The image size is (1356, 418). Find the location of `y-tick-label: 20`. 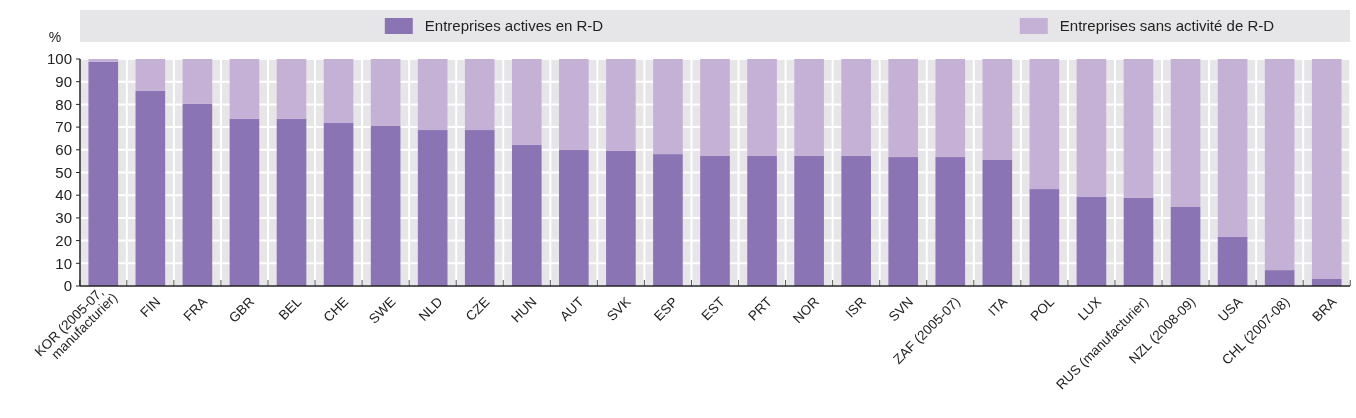

y-tick-label: 20 is located at coordinates (63, 240).